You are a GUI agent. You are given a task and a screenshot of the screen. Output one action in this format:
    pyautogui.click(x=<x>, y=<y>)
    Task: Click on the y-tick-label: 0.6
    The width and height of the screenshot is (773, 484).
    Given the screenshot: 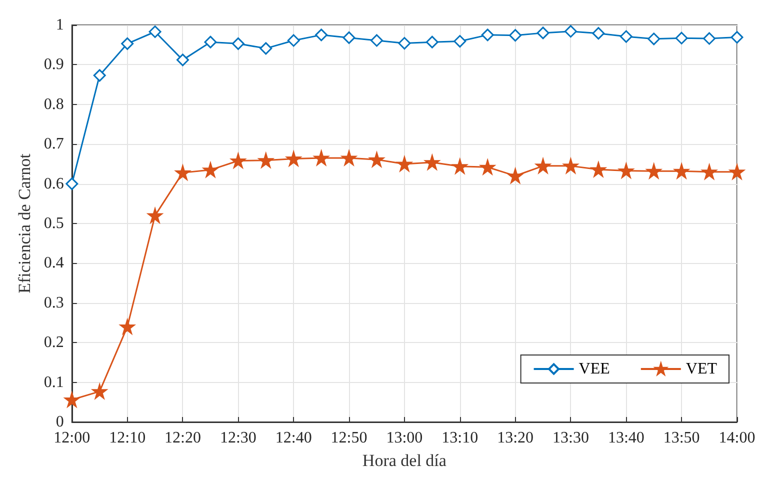 What is the action you would take?
    pyautogui.click(x=54, y=183)
    